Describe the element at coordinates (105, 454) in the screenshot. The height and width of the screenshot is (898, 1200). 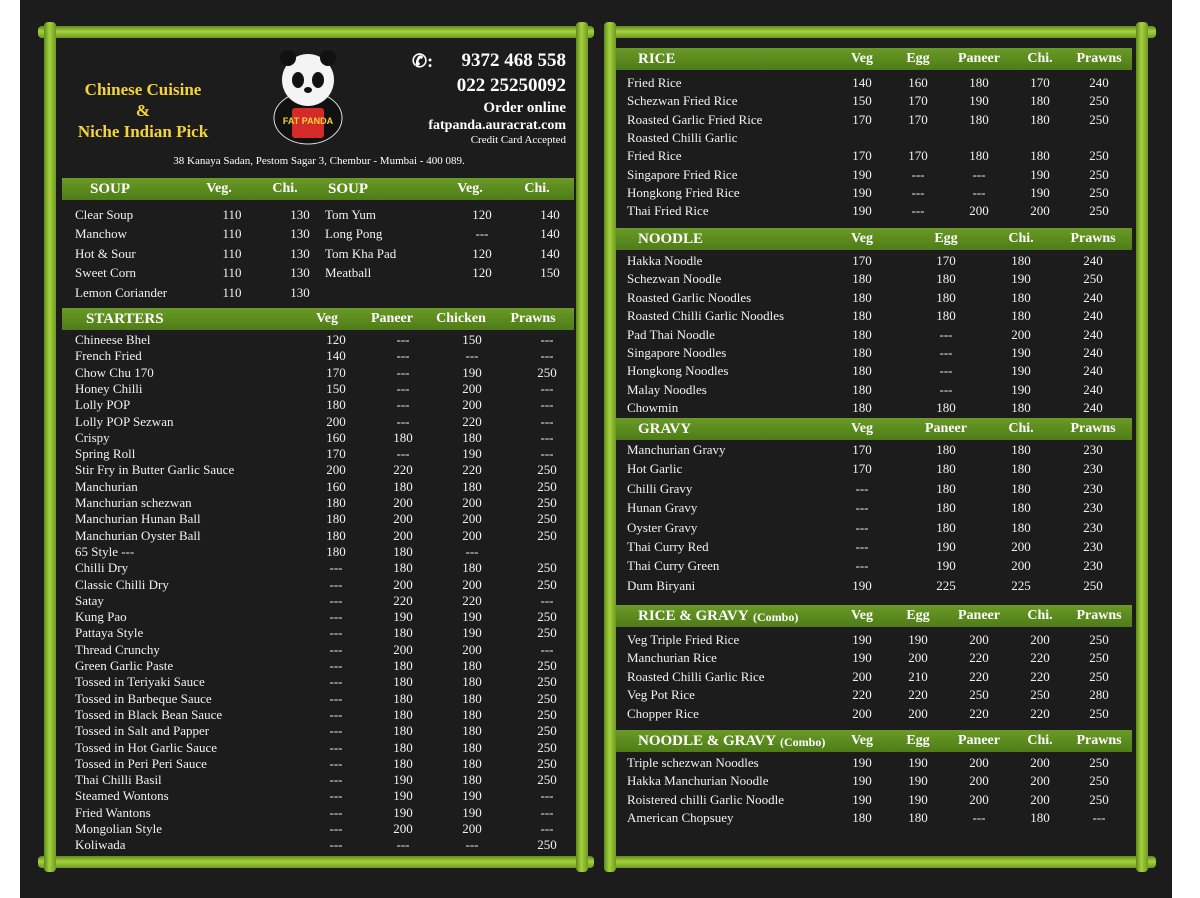
I see `item-name: Spring Roll` at that location.